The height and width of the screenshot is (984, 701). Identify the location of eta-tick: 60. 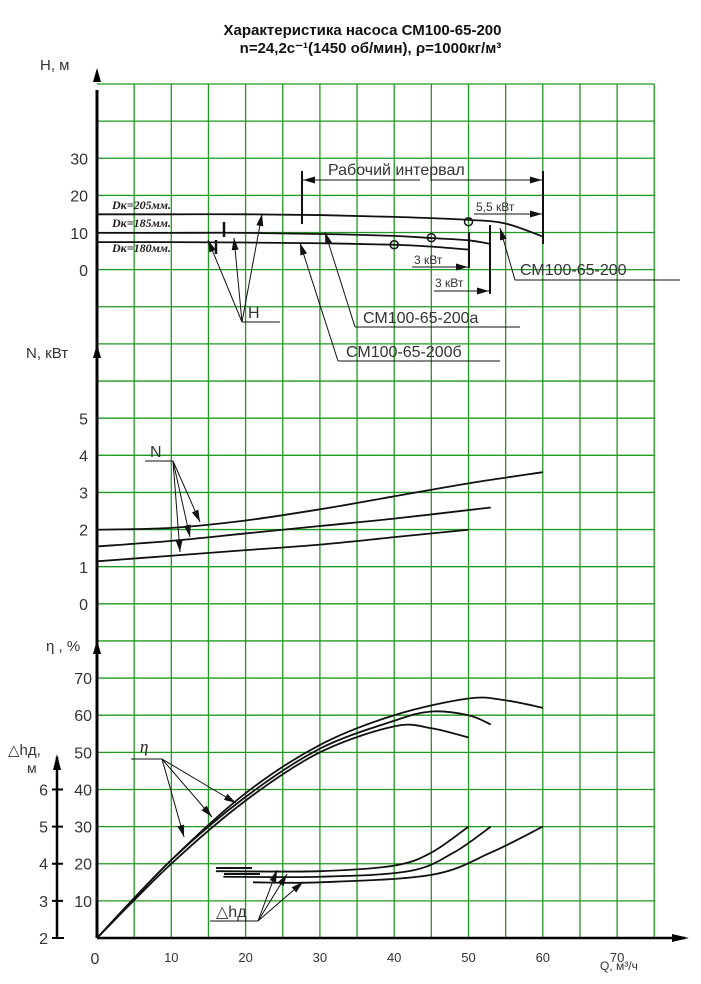
(83, 716).